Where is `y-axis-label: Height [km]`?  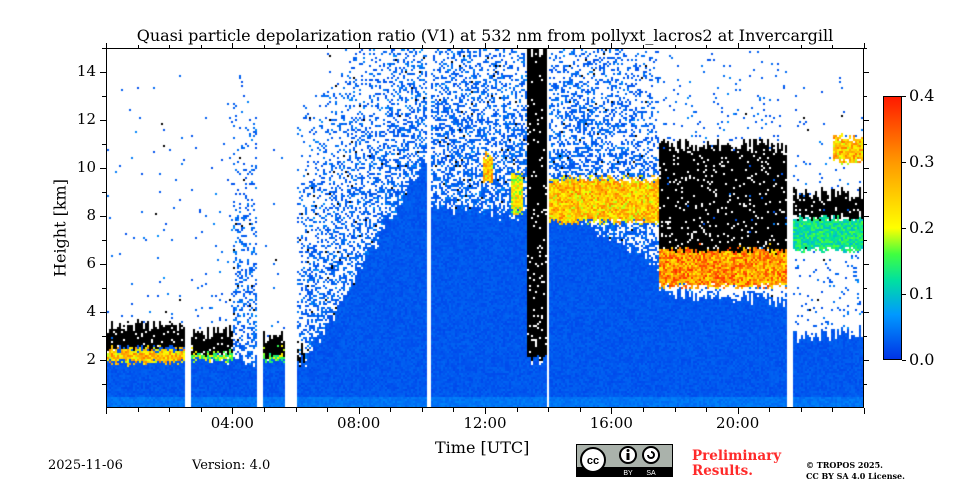
y-axis-label: Height [km] is located at coordinates (60, 228).